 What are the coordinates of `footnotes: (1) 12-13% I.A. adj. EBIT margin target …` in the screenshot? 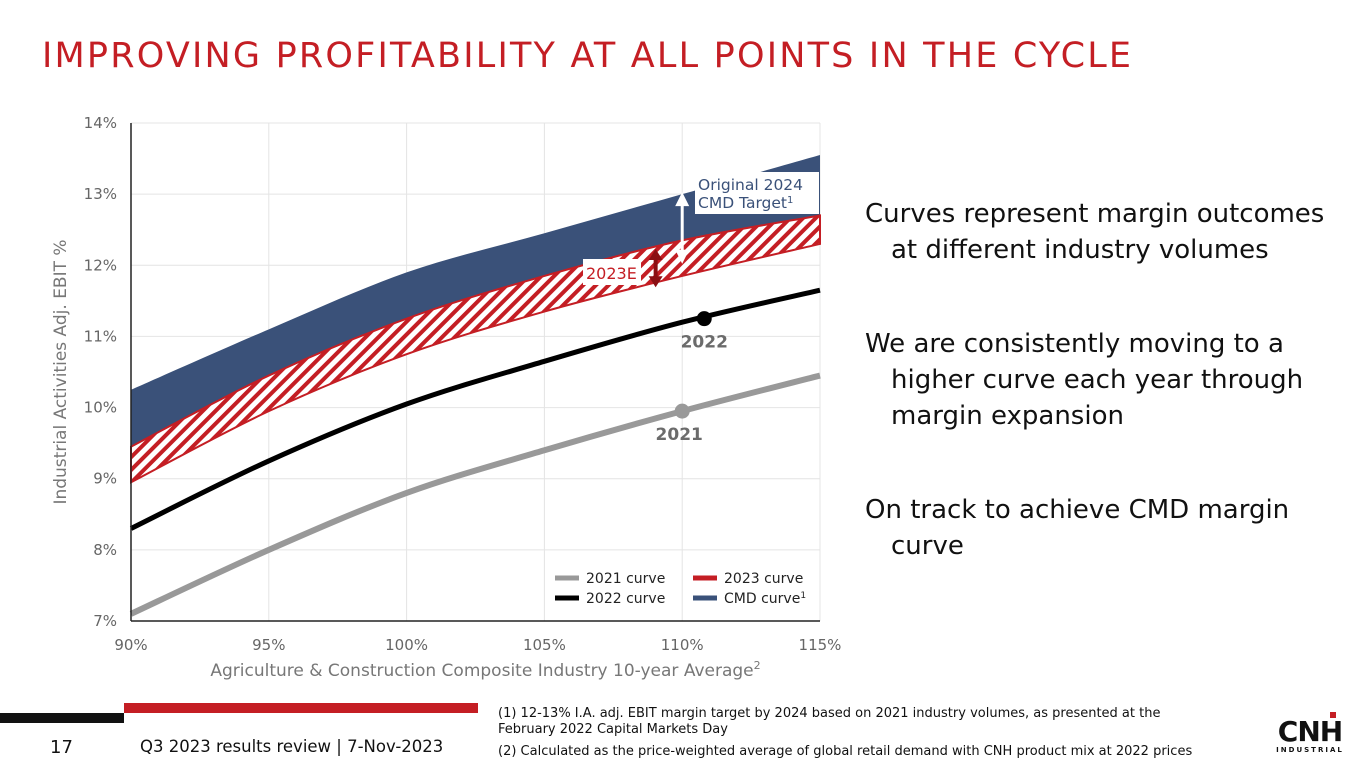 It's located at (858, 736).